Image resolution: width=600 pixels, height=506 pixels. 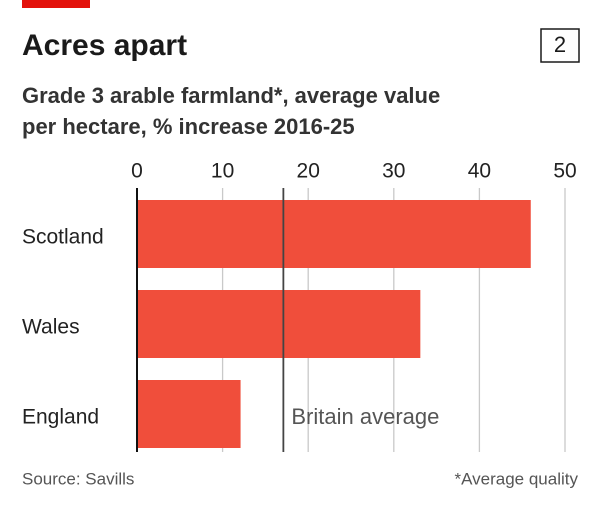 What do you see at coordinates (137, 171) in the screenshot?
I see `x-tick-label: 0` at bounding box center [137, 171].